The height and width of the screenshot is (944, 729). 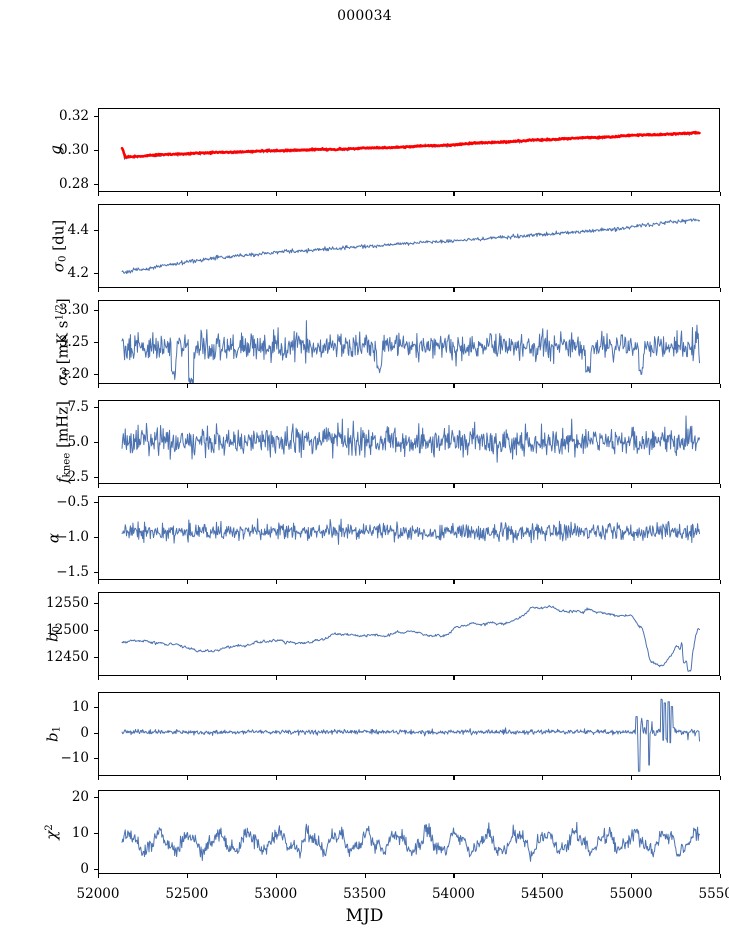 What do you see at coordinates (63, 442) in the screenshot?
I see `y-axis-label: fknee [mHz]` at bounding box center [63, 442].